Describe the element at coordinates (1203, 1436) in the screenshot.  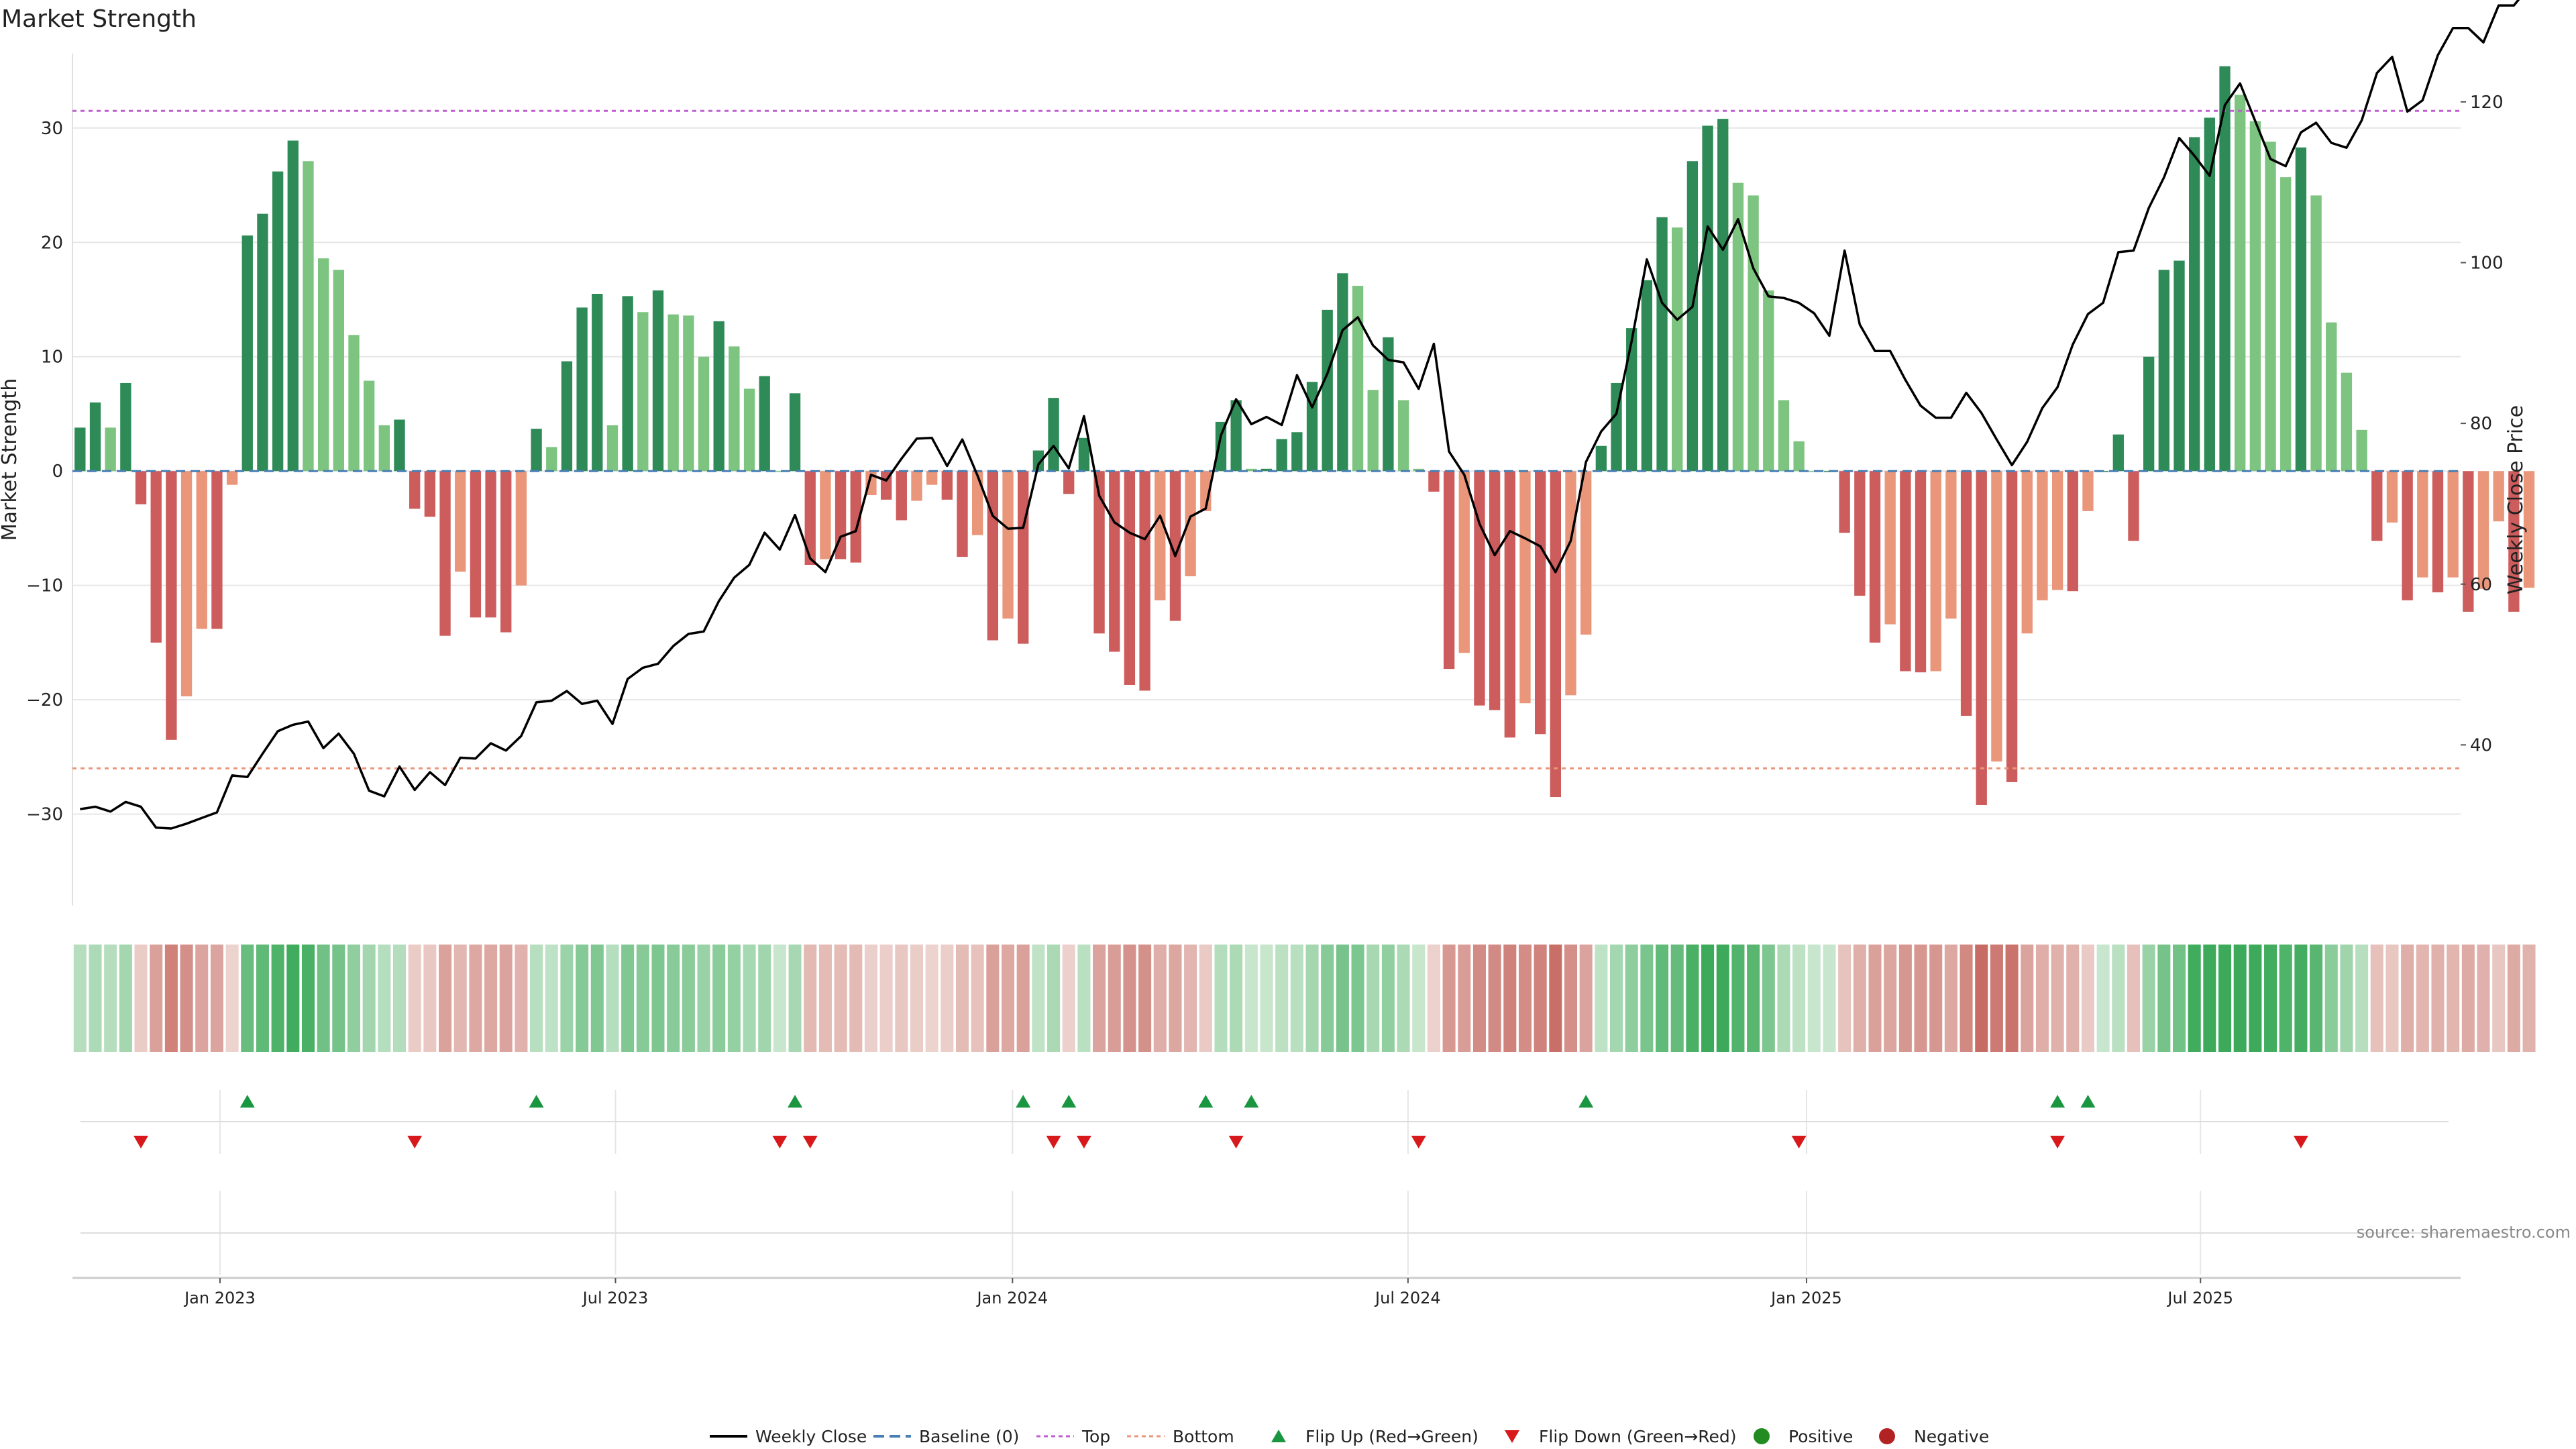
I see `legend-label: Bottom` at that location.